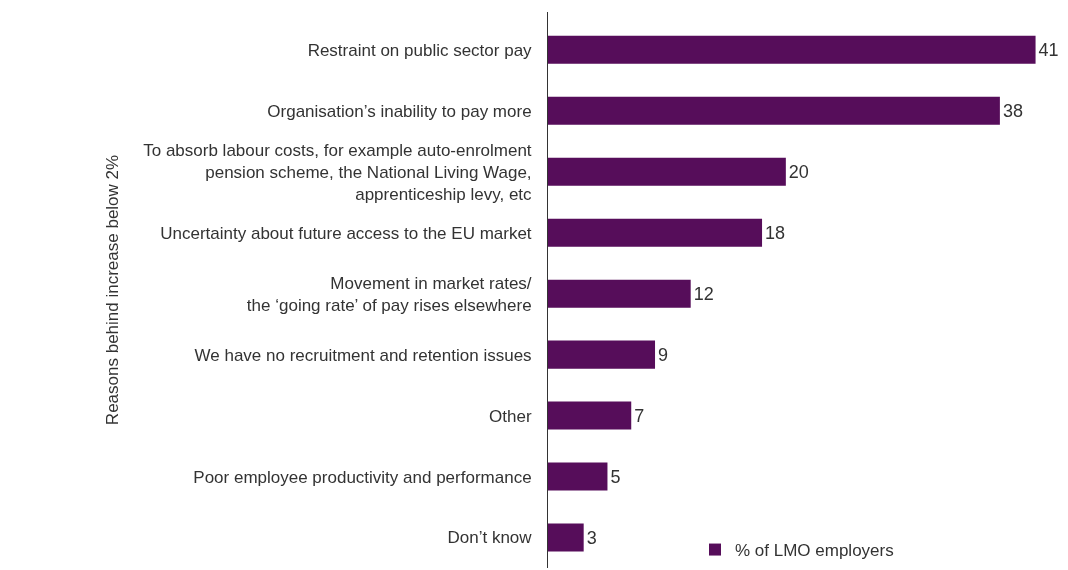 The image size is (1068, 570). Describe the element at coordinates (814, 551) in the screenshot. I see `legend-label: % of LMO employers` at that location.